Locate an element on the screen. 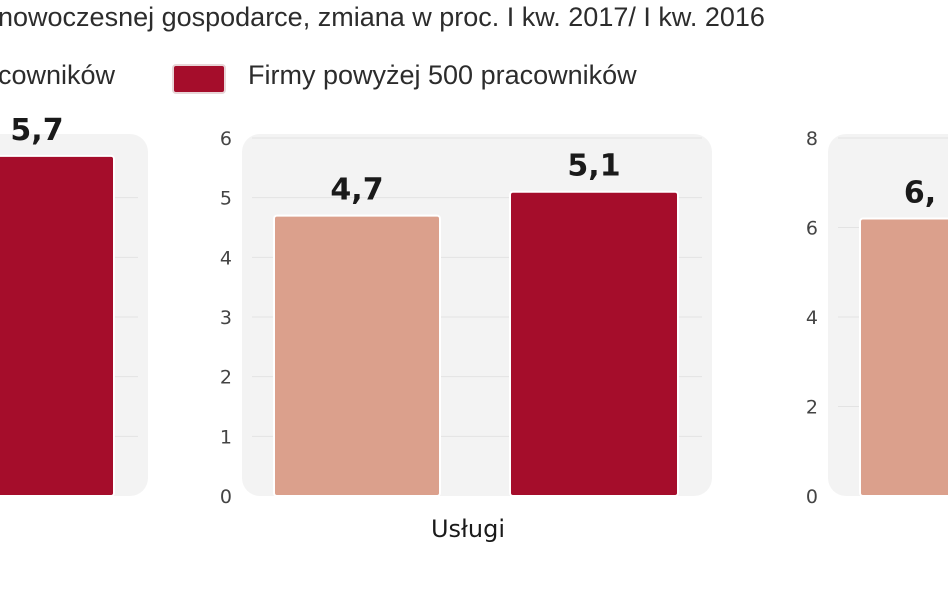  bar-value-label: 6, is located at coordinates (920, 193).